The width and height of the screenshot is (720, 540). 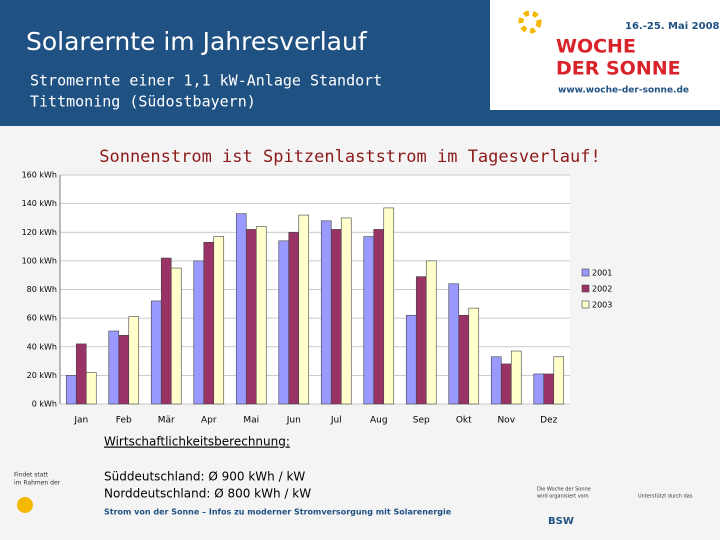 I want to click on subtitle: Tittmoning (Südostbayern), so click(x=143, y=102).